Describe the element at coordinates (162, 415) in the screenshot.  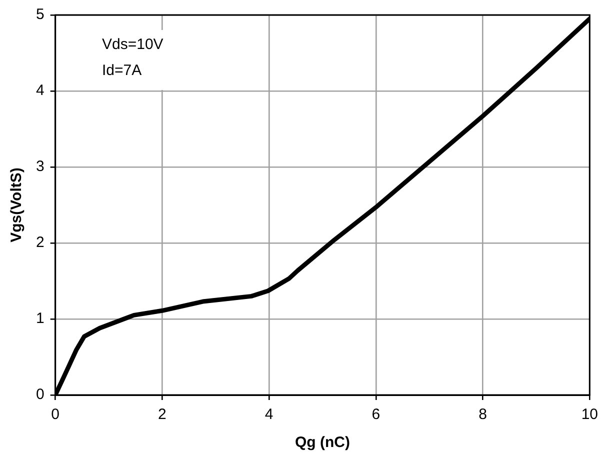
I see `x-tick-label: 2` at that location.